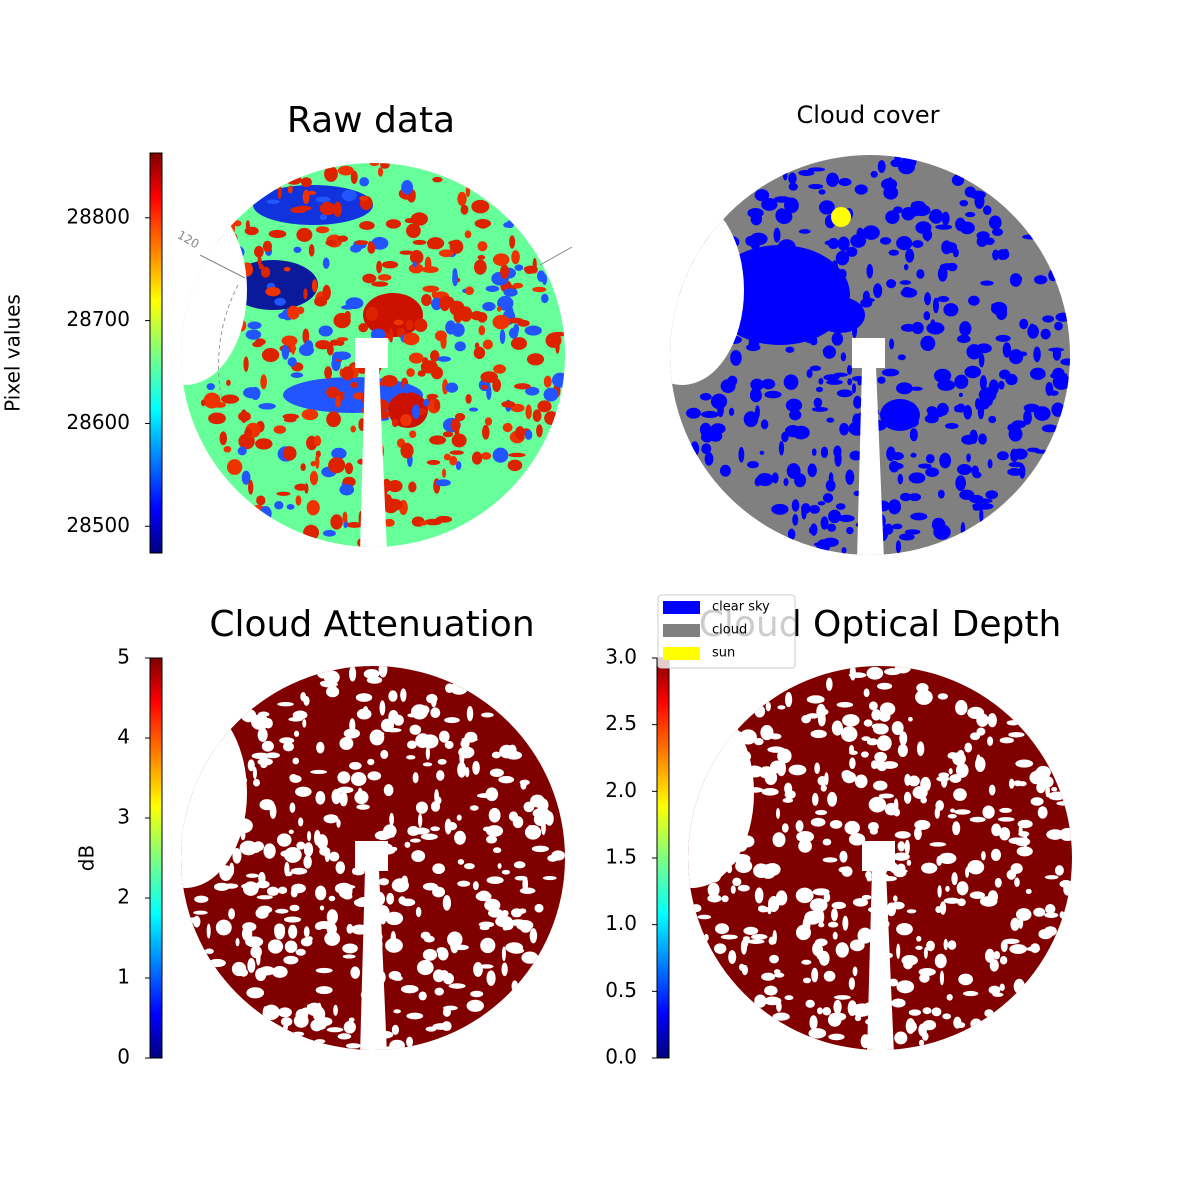 Image resolution: width=1200 pixels, height=1200 pixels. I want to click on polar-grid-line, so click(556, 256).